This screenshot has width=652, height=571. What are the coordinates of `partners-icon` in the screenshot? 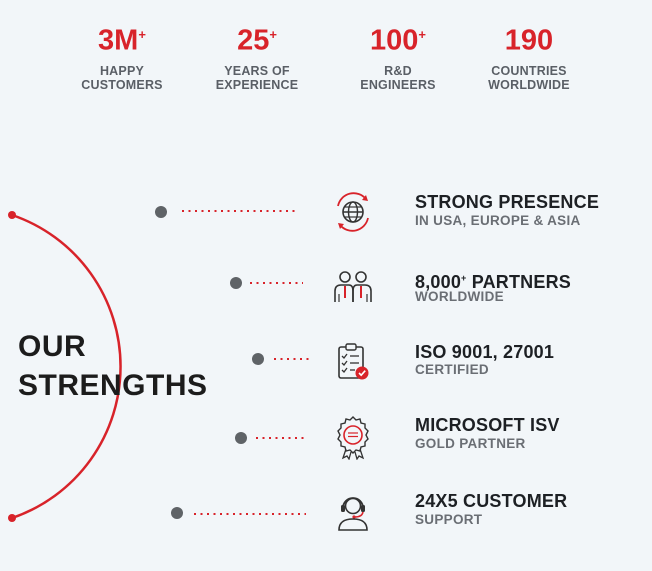 It's located at (353, 287).